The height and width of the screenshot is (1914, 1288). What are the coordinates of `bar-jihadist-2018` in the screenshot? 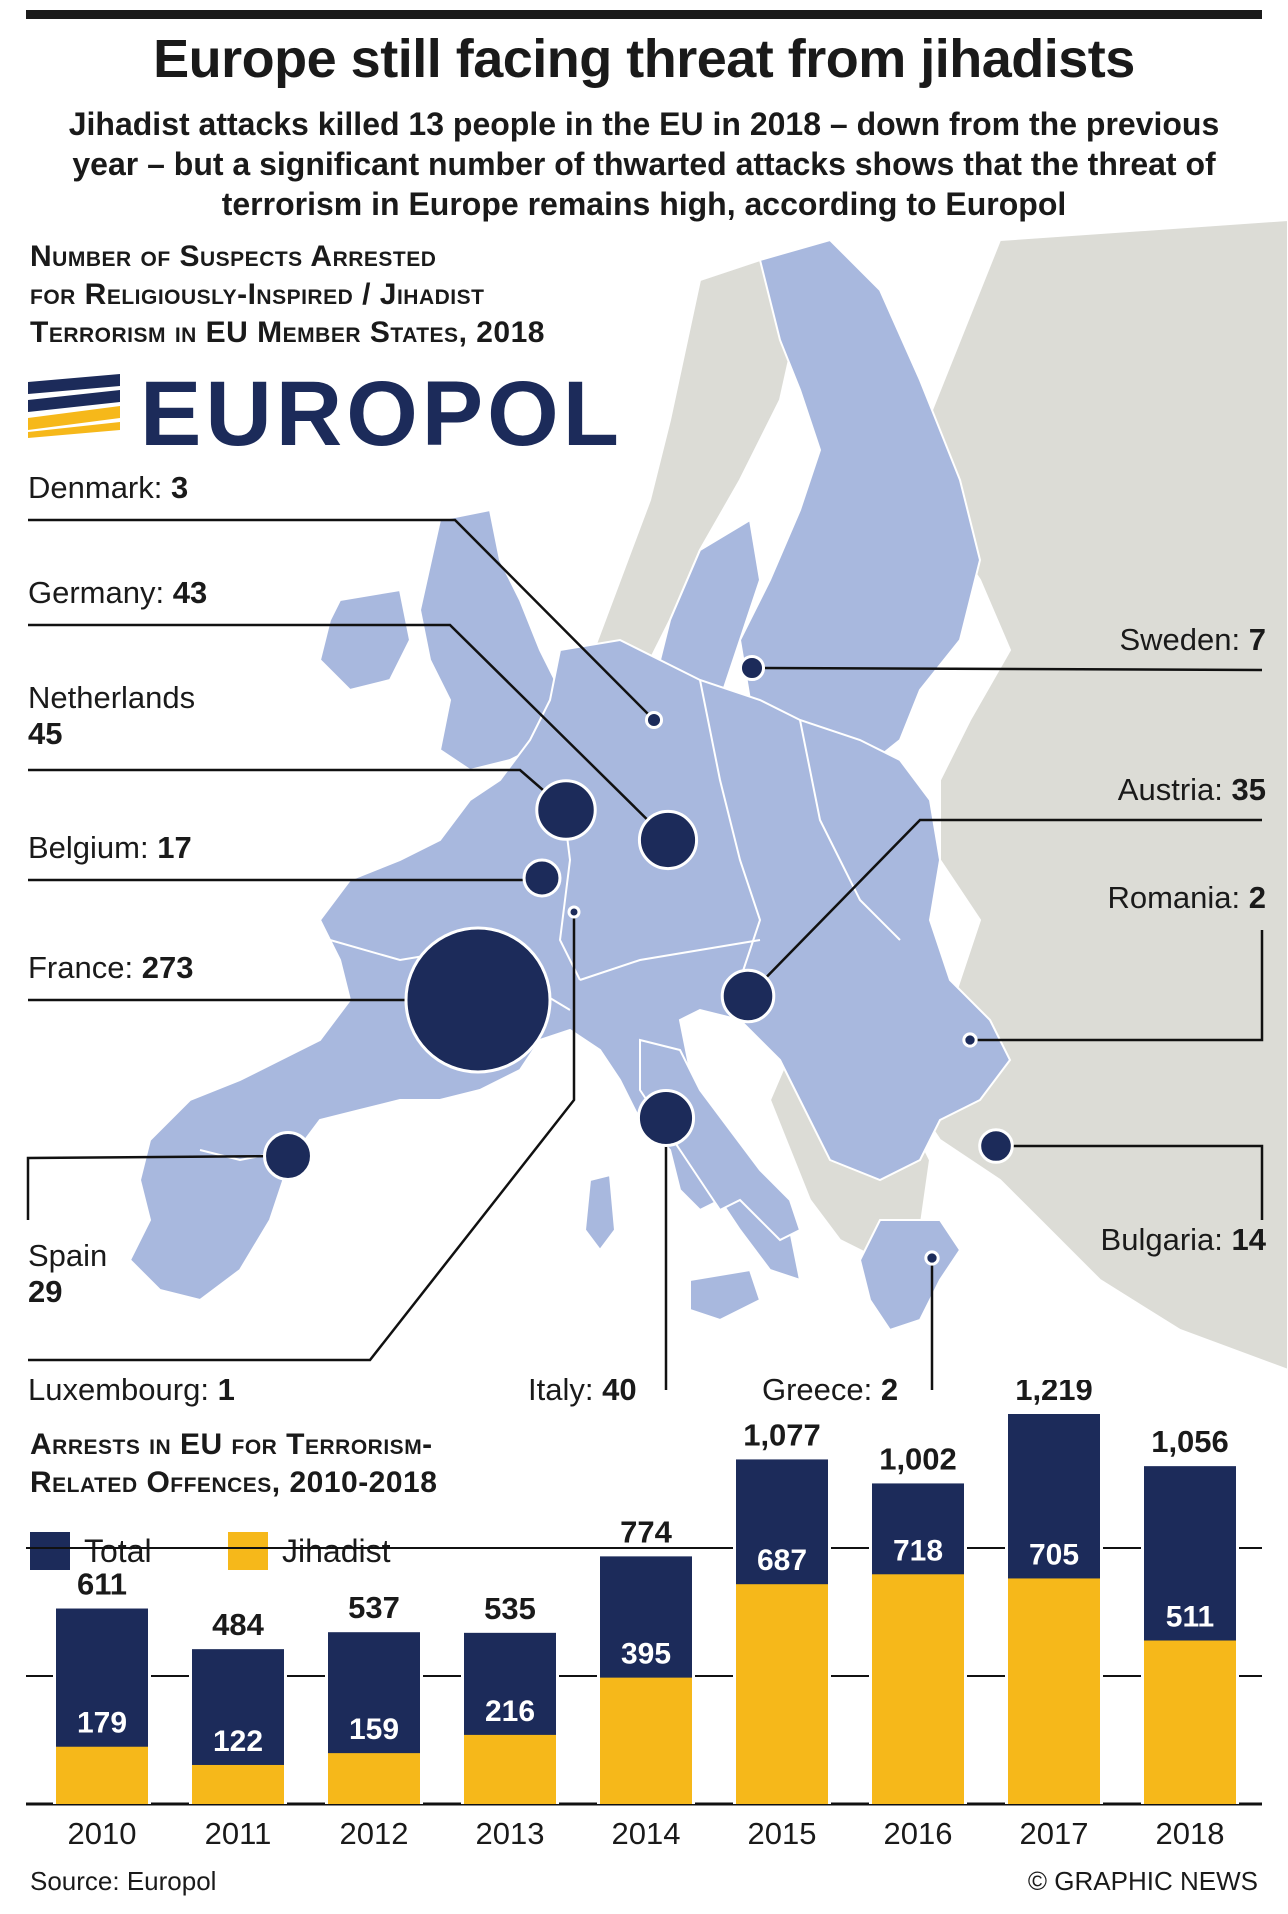 It's located at (1190, 1722).